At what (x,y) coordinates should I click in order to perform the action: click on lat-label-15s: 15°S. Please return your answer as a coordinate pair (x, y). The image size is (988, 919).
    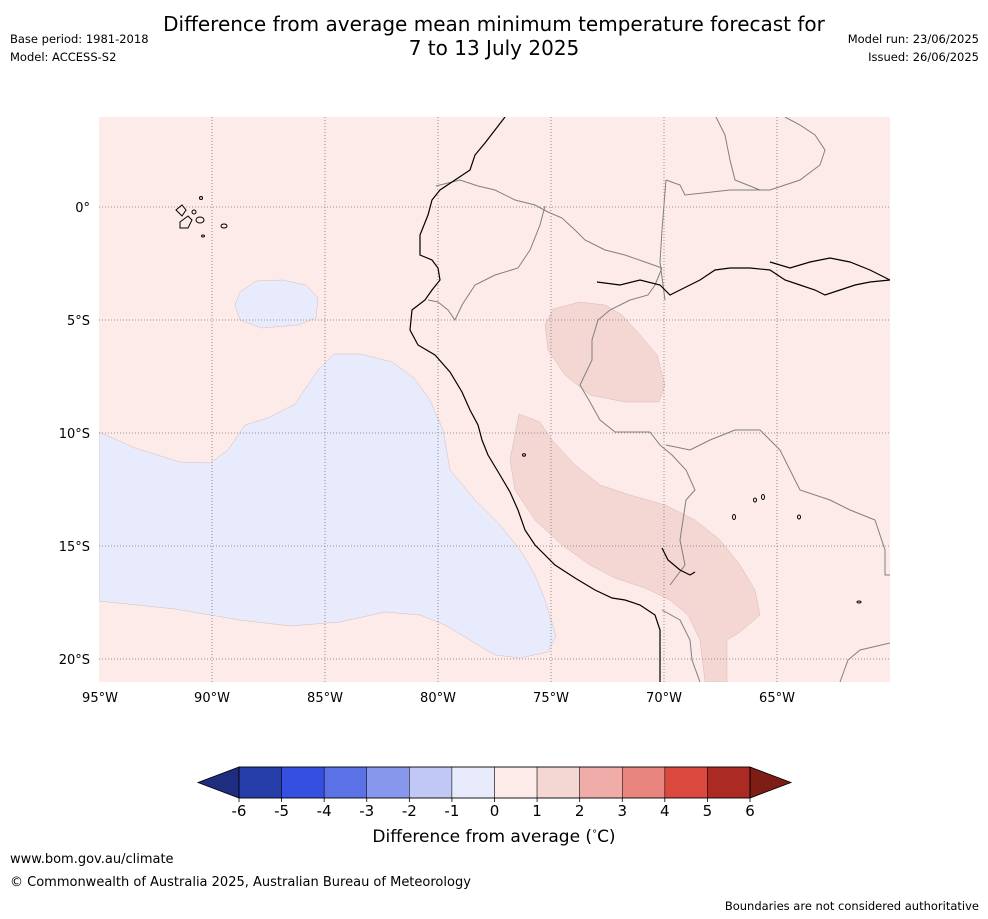
    Looking at the image, I should click on (74, 547).